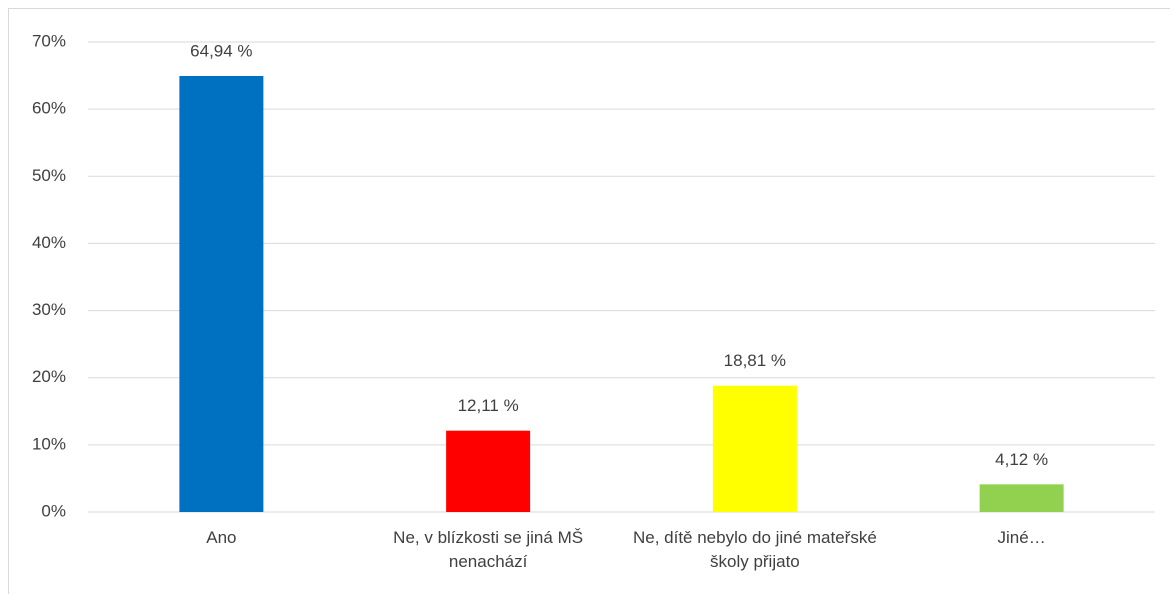 The width and height of the screenshot is (1171, 595). I want to click on y-tick-label: 30%, so click(49, 309).